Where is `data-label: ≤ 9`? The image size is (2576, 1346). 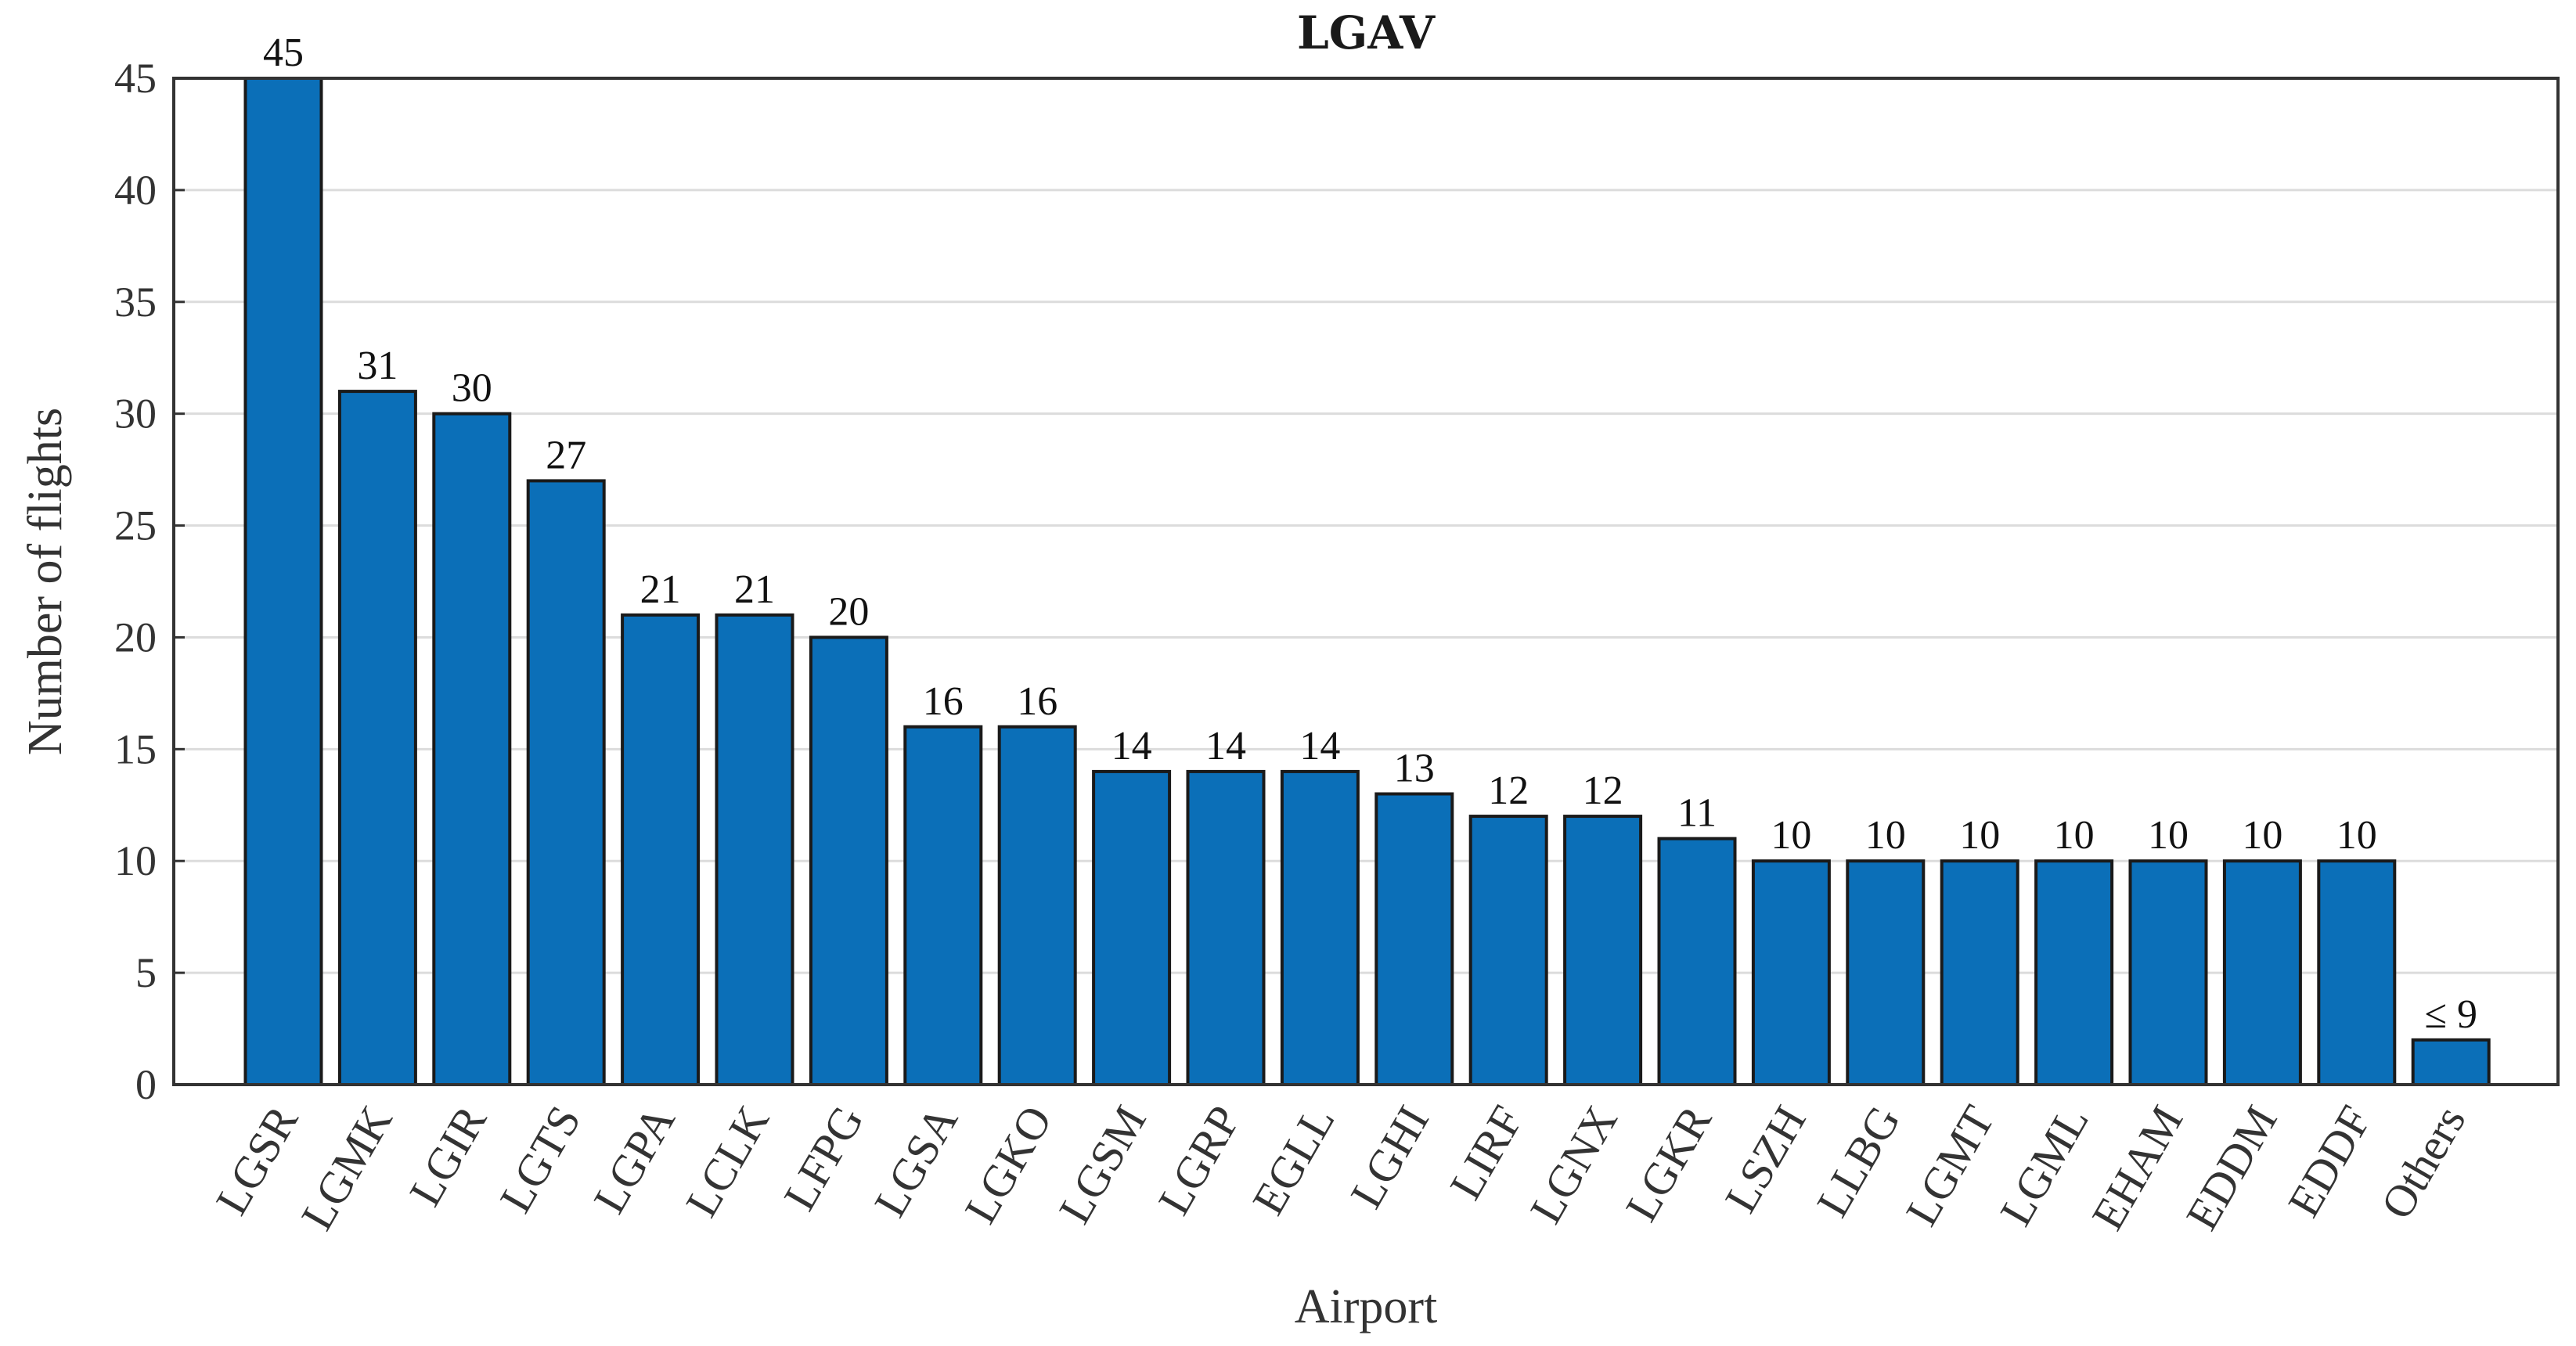 data-label: ≤ 9 is located at coordinates (2450, 1014).